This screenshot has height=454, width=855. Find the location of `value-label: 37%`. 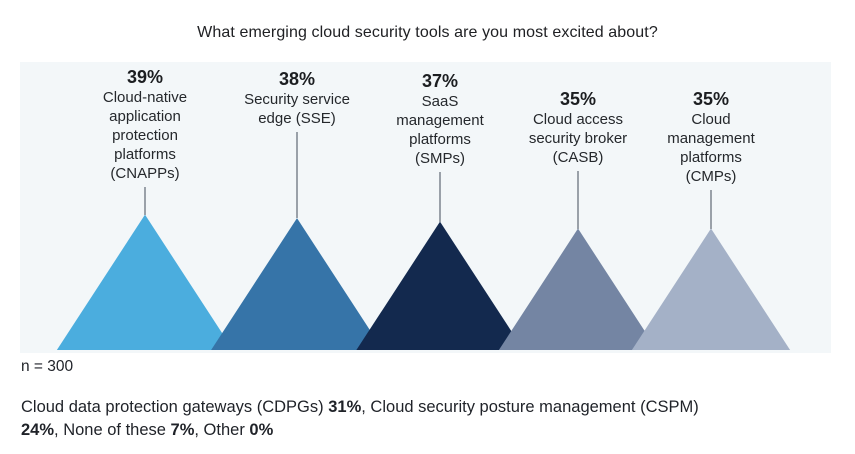

value-label: 37% is located at coordinates (440, 81).